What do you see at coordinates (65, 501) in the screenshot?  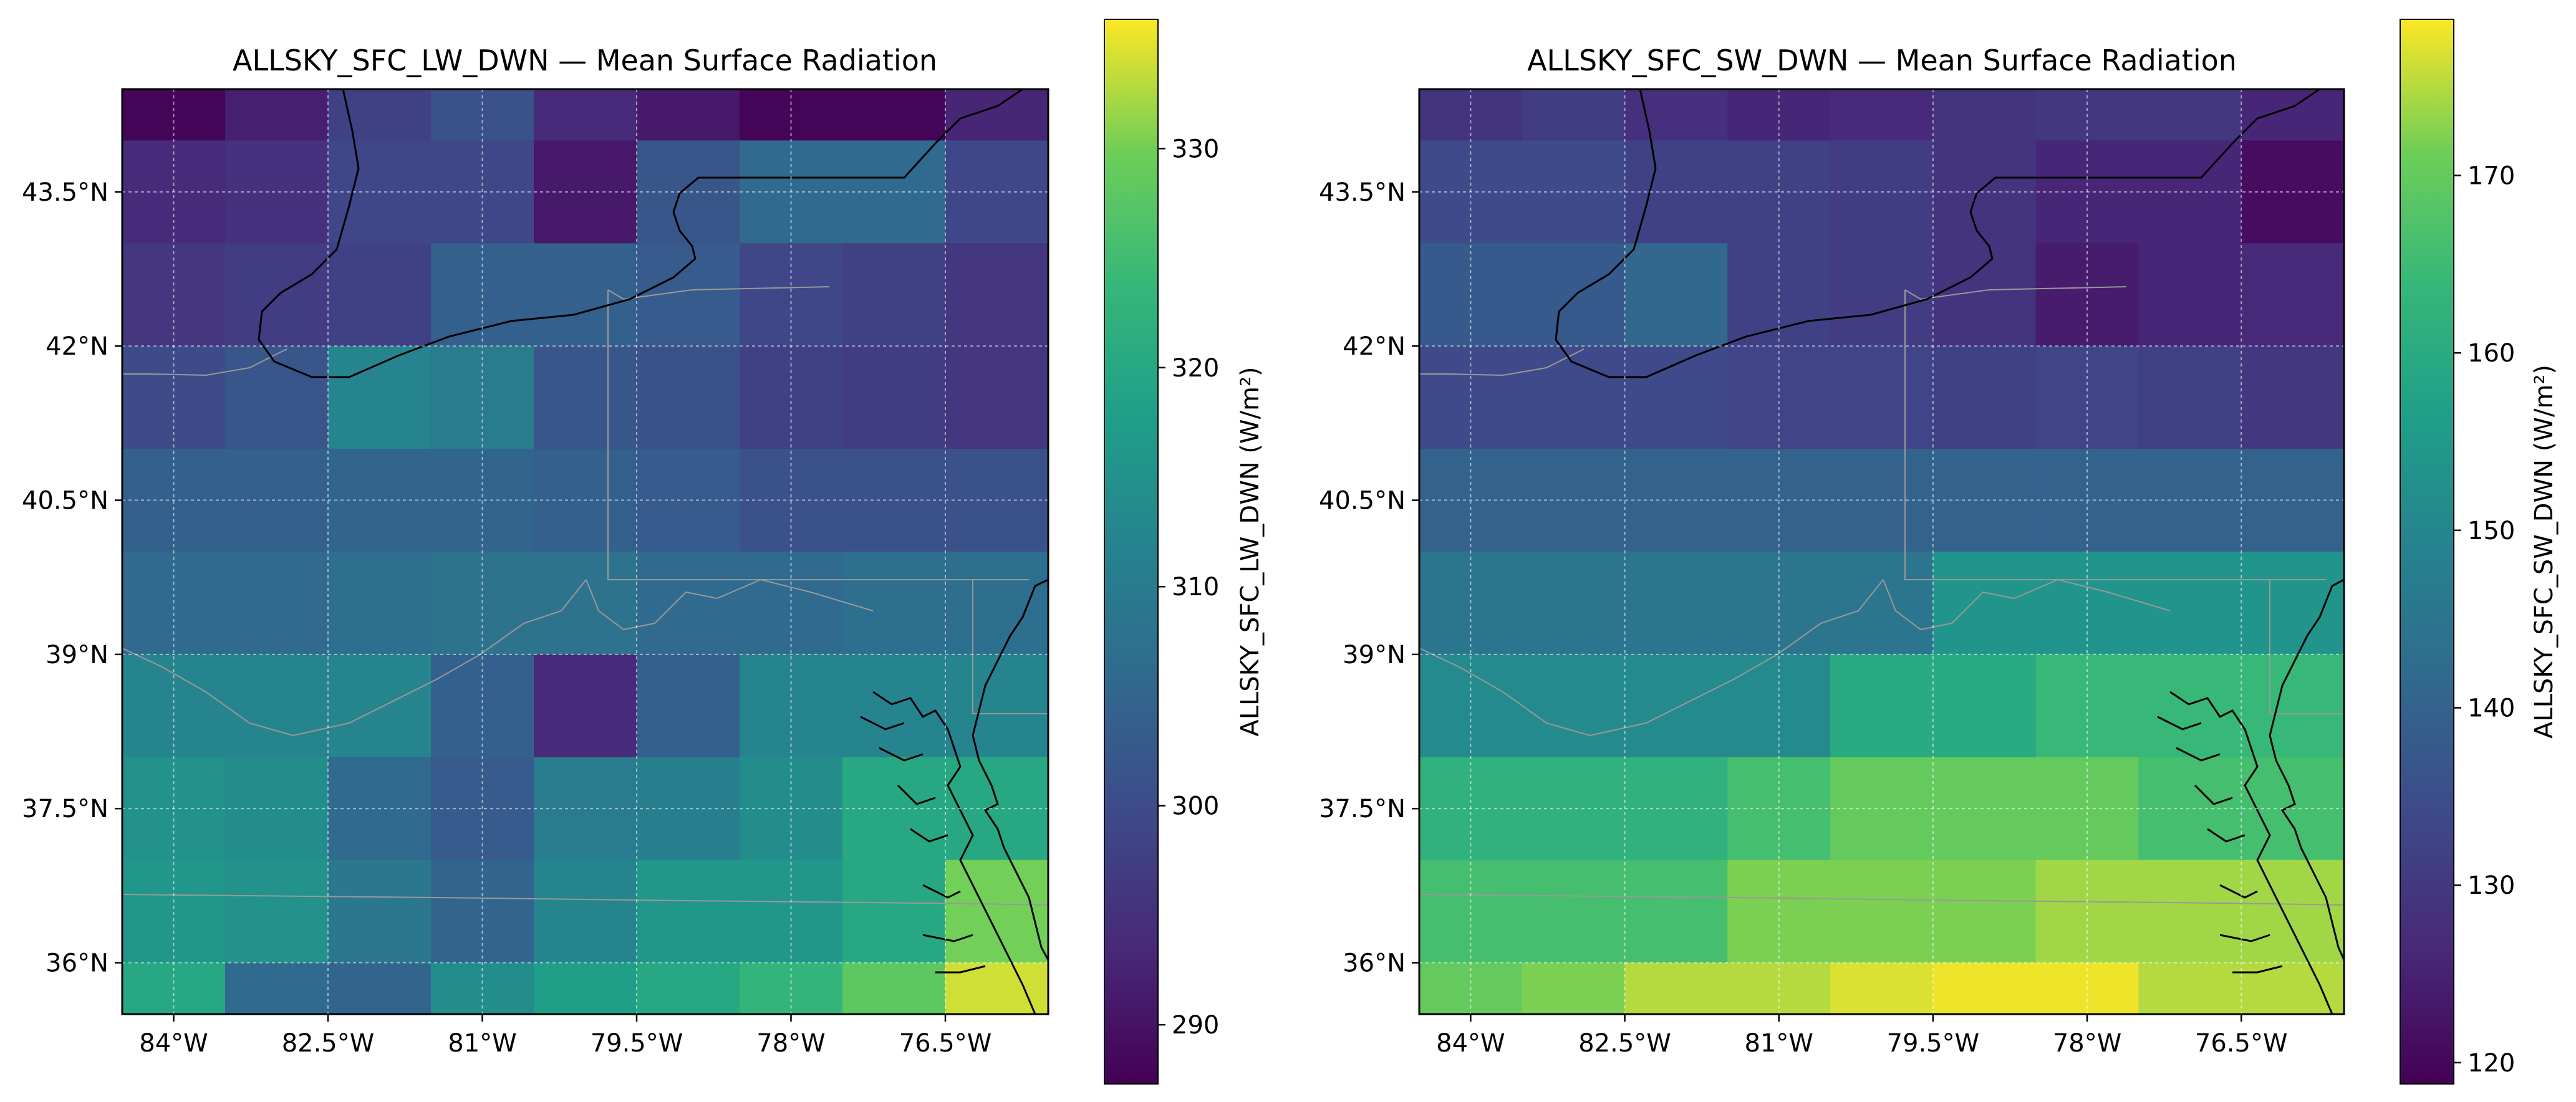 I see `lw-y-tick-label: 40.5°N` at bounding box center [65, 501].